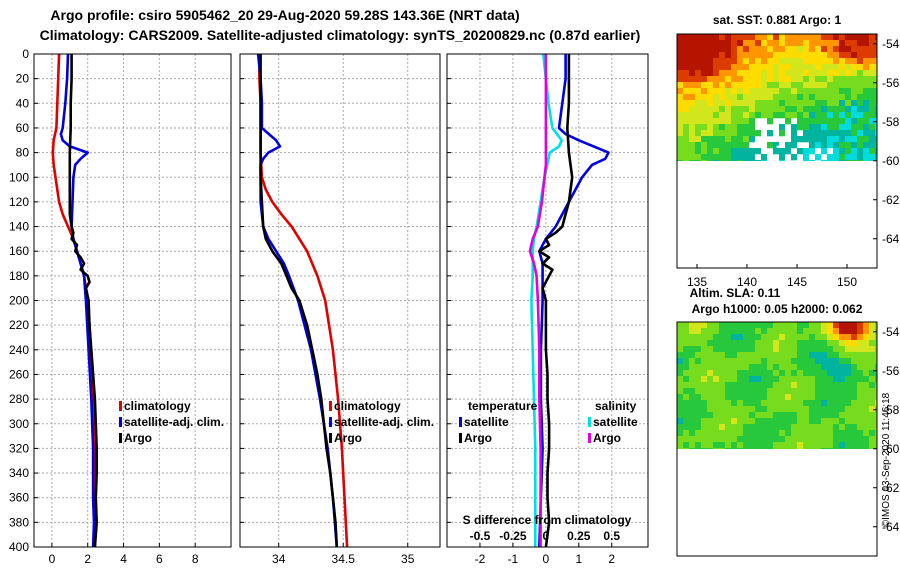  What do you see at coordinates (777, 439) in the screenshot?
I see `map-frame` at bounding box center [777, 439].